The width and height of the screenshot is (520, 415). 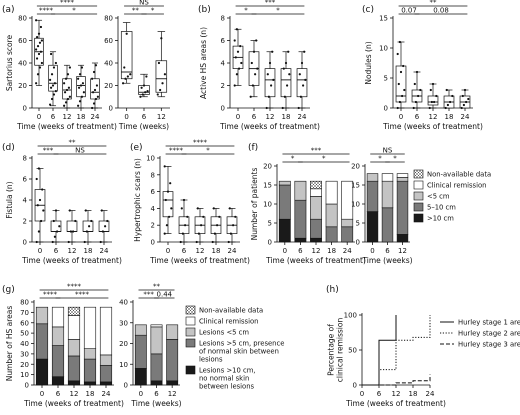 I want to click on series-line, so click(x=396, y=350).